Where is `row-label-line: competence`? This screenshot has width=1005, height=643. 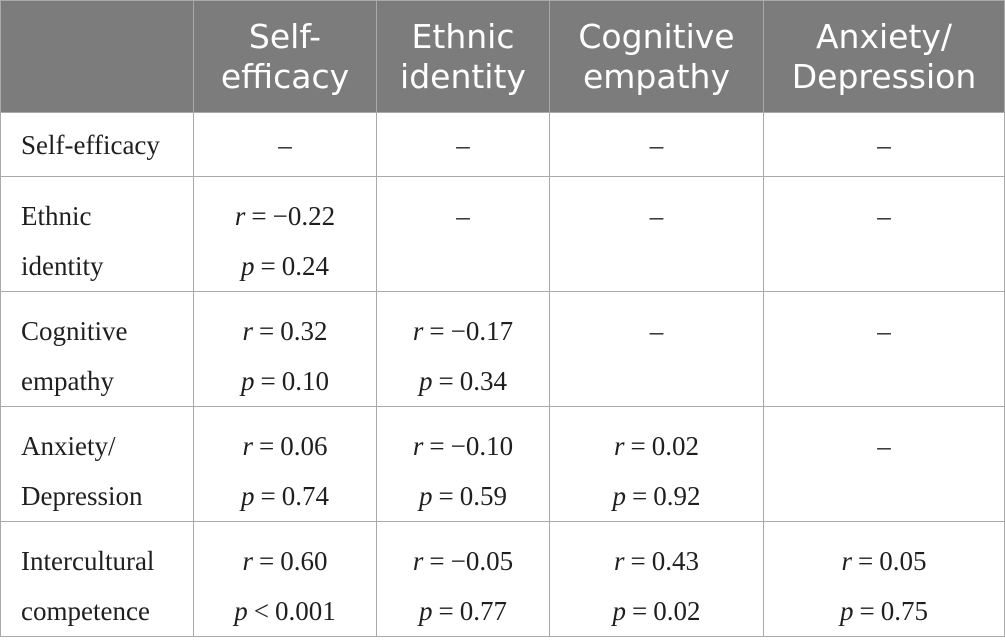
row-label-line: competence is located at coordinates (85, 611).